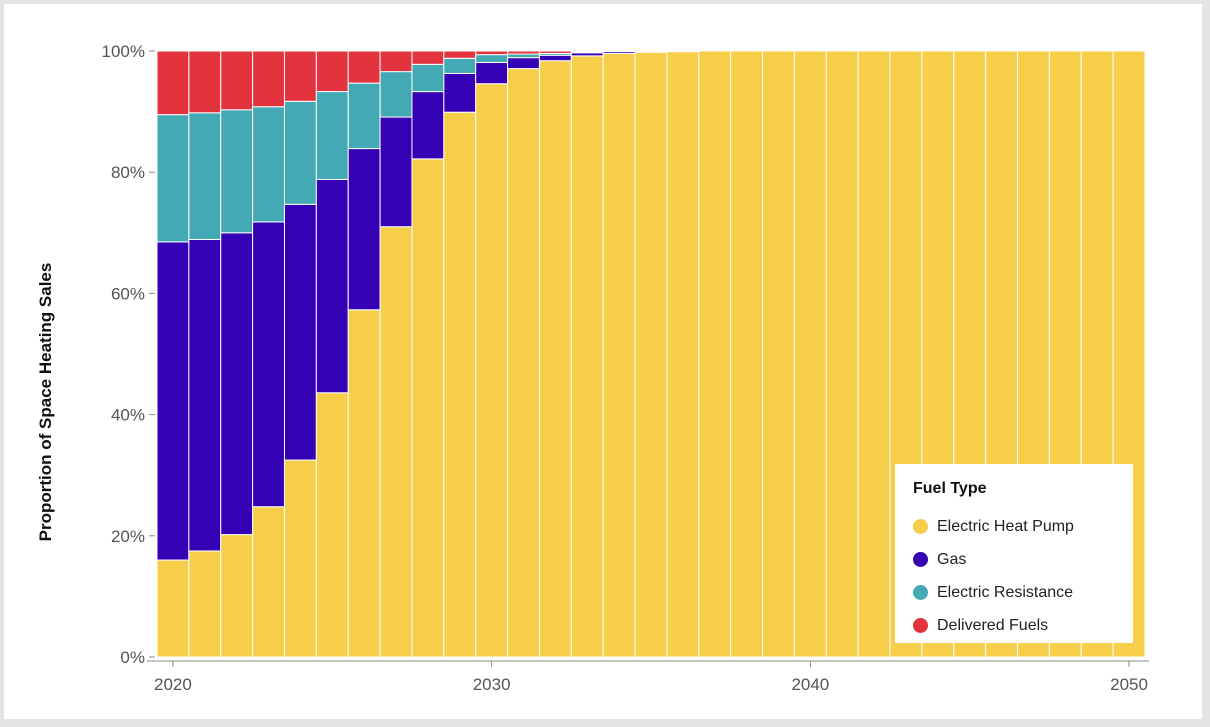 This screenshot has width=1210, height=727. What do you see at coordinates (993, 625) in the screenshot?
I see `legend-label: Delivered Fuels` at bounding box center [993, 625].